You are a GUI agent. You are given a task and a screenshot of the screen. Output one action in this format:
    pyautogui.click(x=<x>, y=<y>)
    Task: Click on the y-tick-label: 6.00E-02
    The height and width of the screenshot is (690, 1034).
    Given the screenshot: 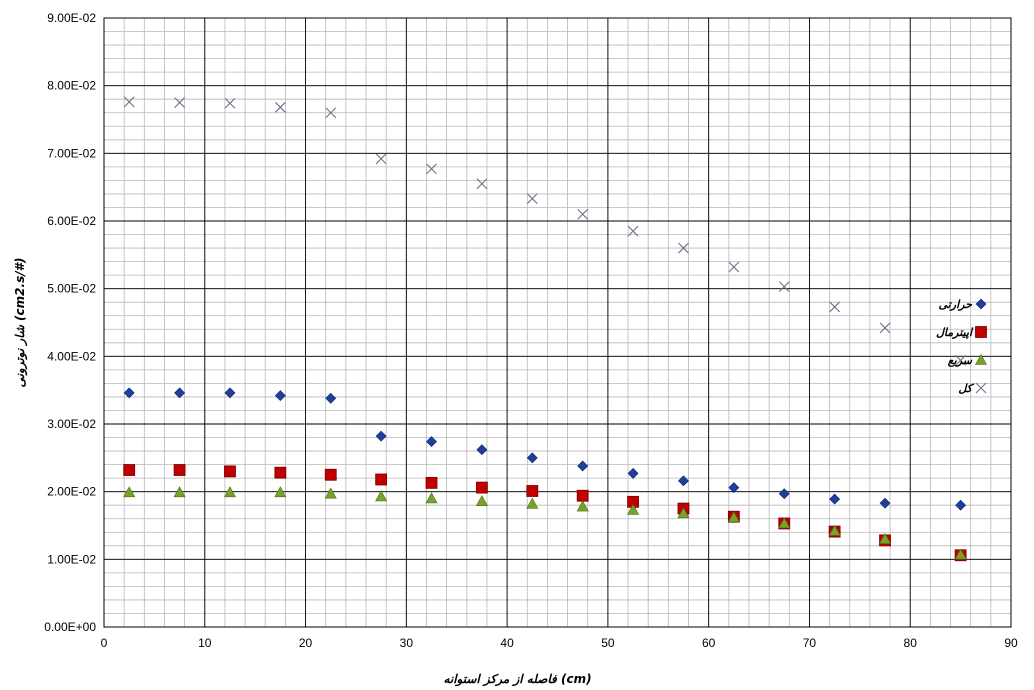 What is the action you would take?
    pyautogui.click(x=71, y=221)
    